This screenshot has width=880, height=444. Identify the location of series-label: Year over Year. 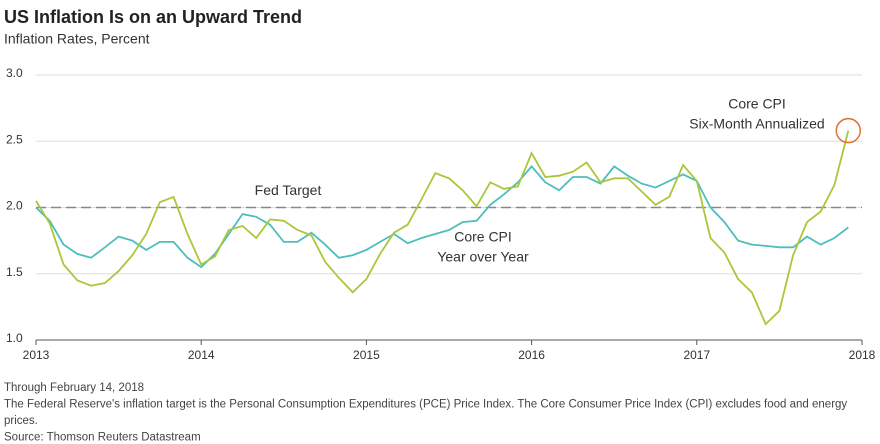
(483, 257).